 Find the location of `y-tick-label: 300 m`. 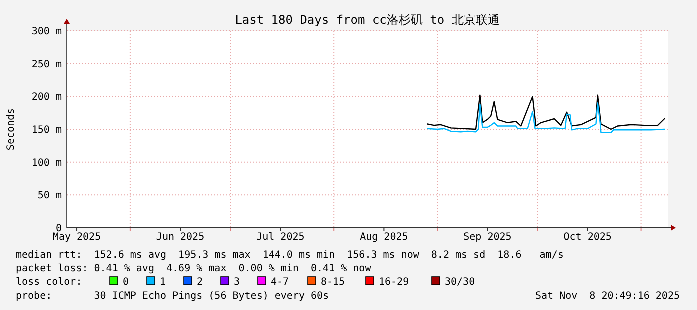

y-tick-label: 300 m is located at coordinates (47, 32).